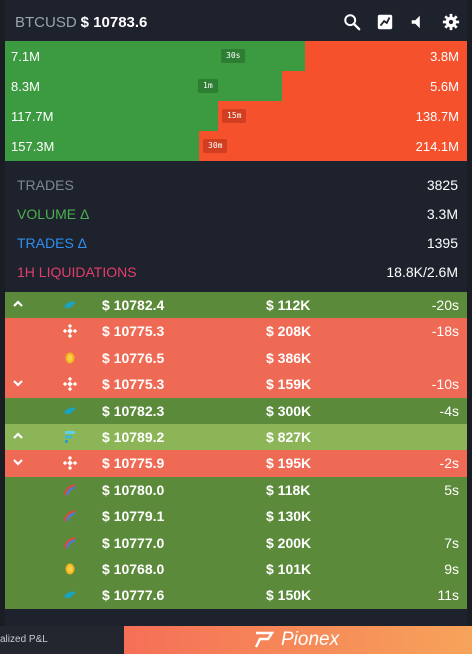 This screenshot has height=654, width=472. I want to click on trade-price: $ 10779.1, so click(133, 516).